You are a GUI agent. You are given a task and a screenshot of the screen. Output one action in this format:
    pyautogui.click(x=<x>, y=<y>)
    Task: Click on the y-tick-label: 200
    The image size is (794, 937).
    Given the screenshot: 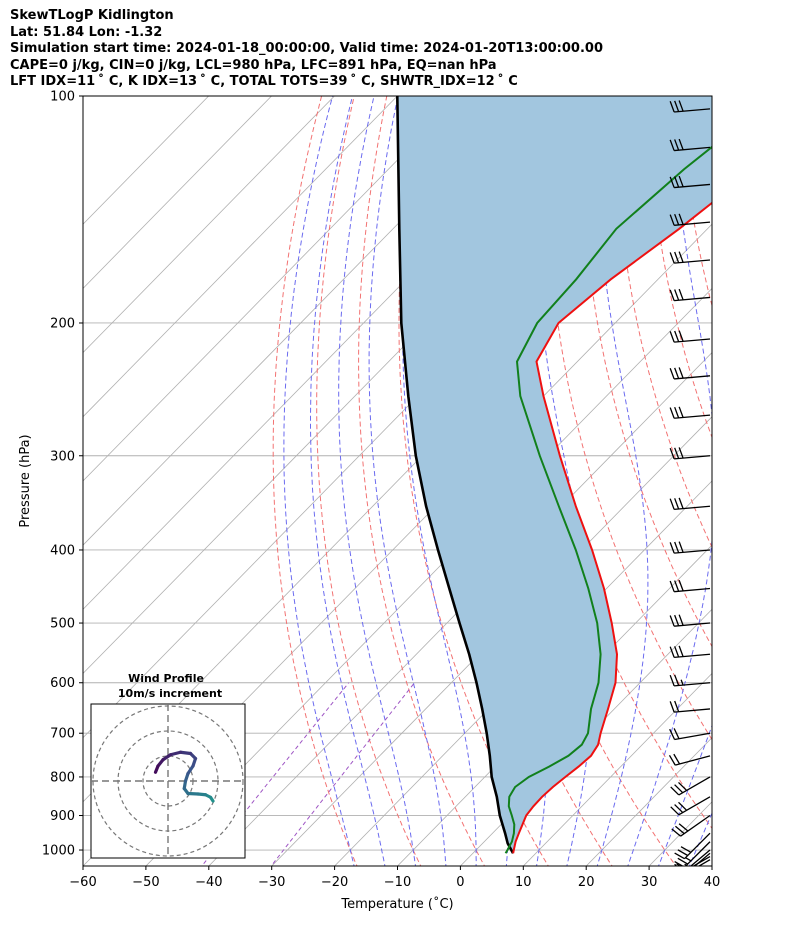 What is the action you would take?
    pyautogui.click(x=62, y=323)
    